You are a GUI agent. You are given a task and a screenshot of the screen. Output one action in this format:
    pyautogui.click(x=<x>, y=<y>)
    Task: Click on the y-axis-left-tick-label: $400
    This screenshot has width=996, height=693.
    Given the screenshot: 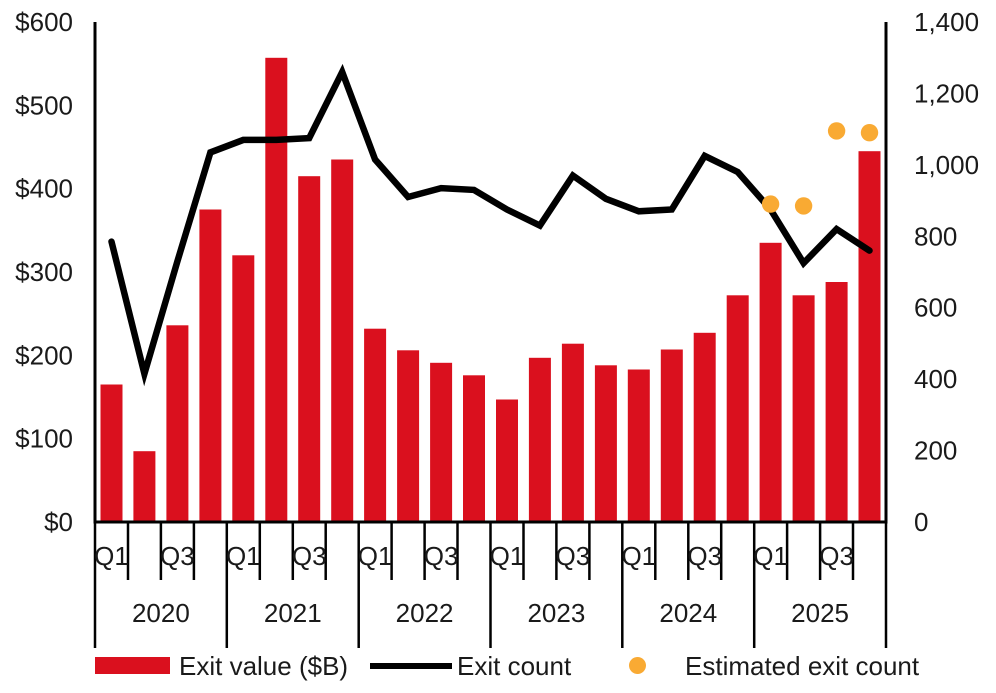 What is the action you would take?
    pyautogui.click(x=44, y=189)
    